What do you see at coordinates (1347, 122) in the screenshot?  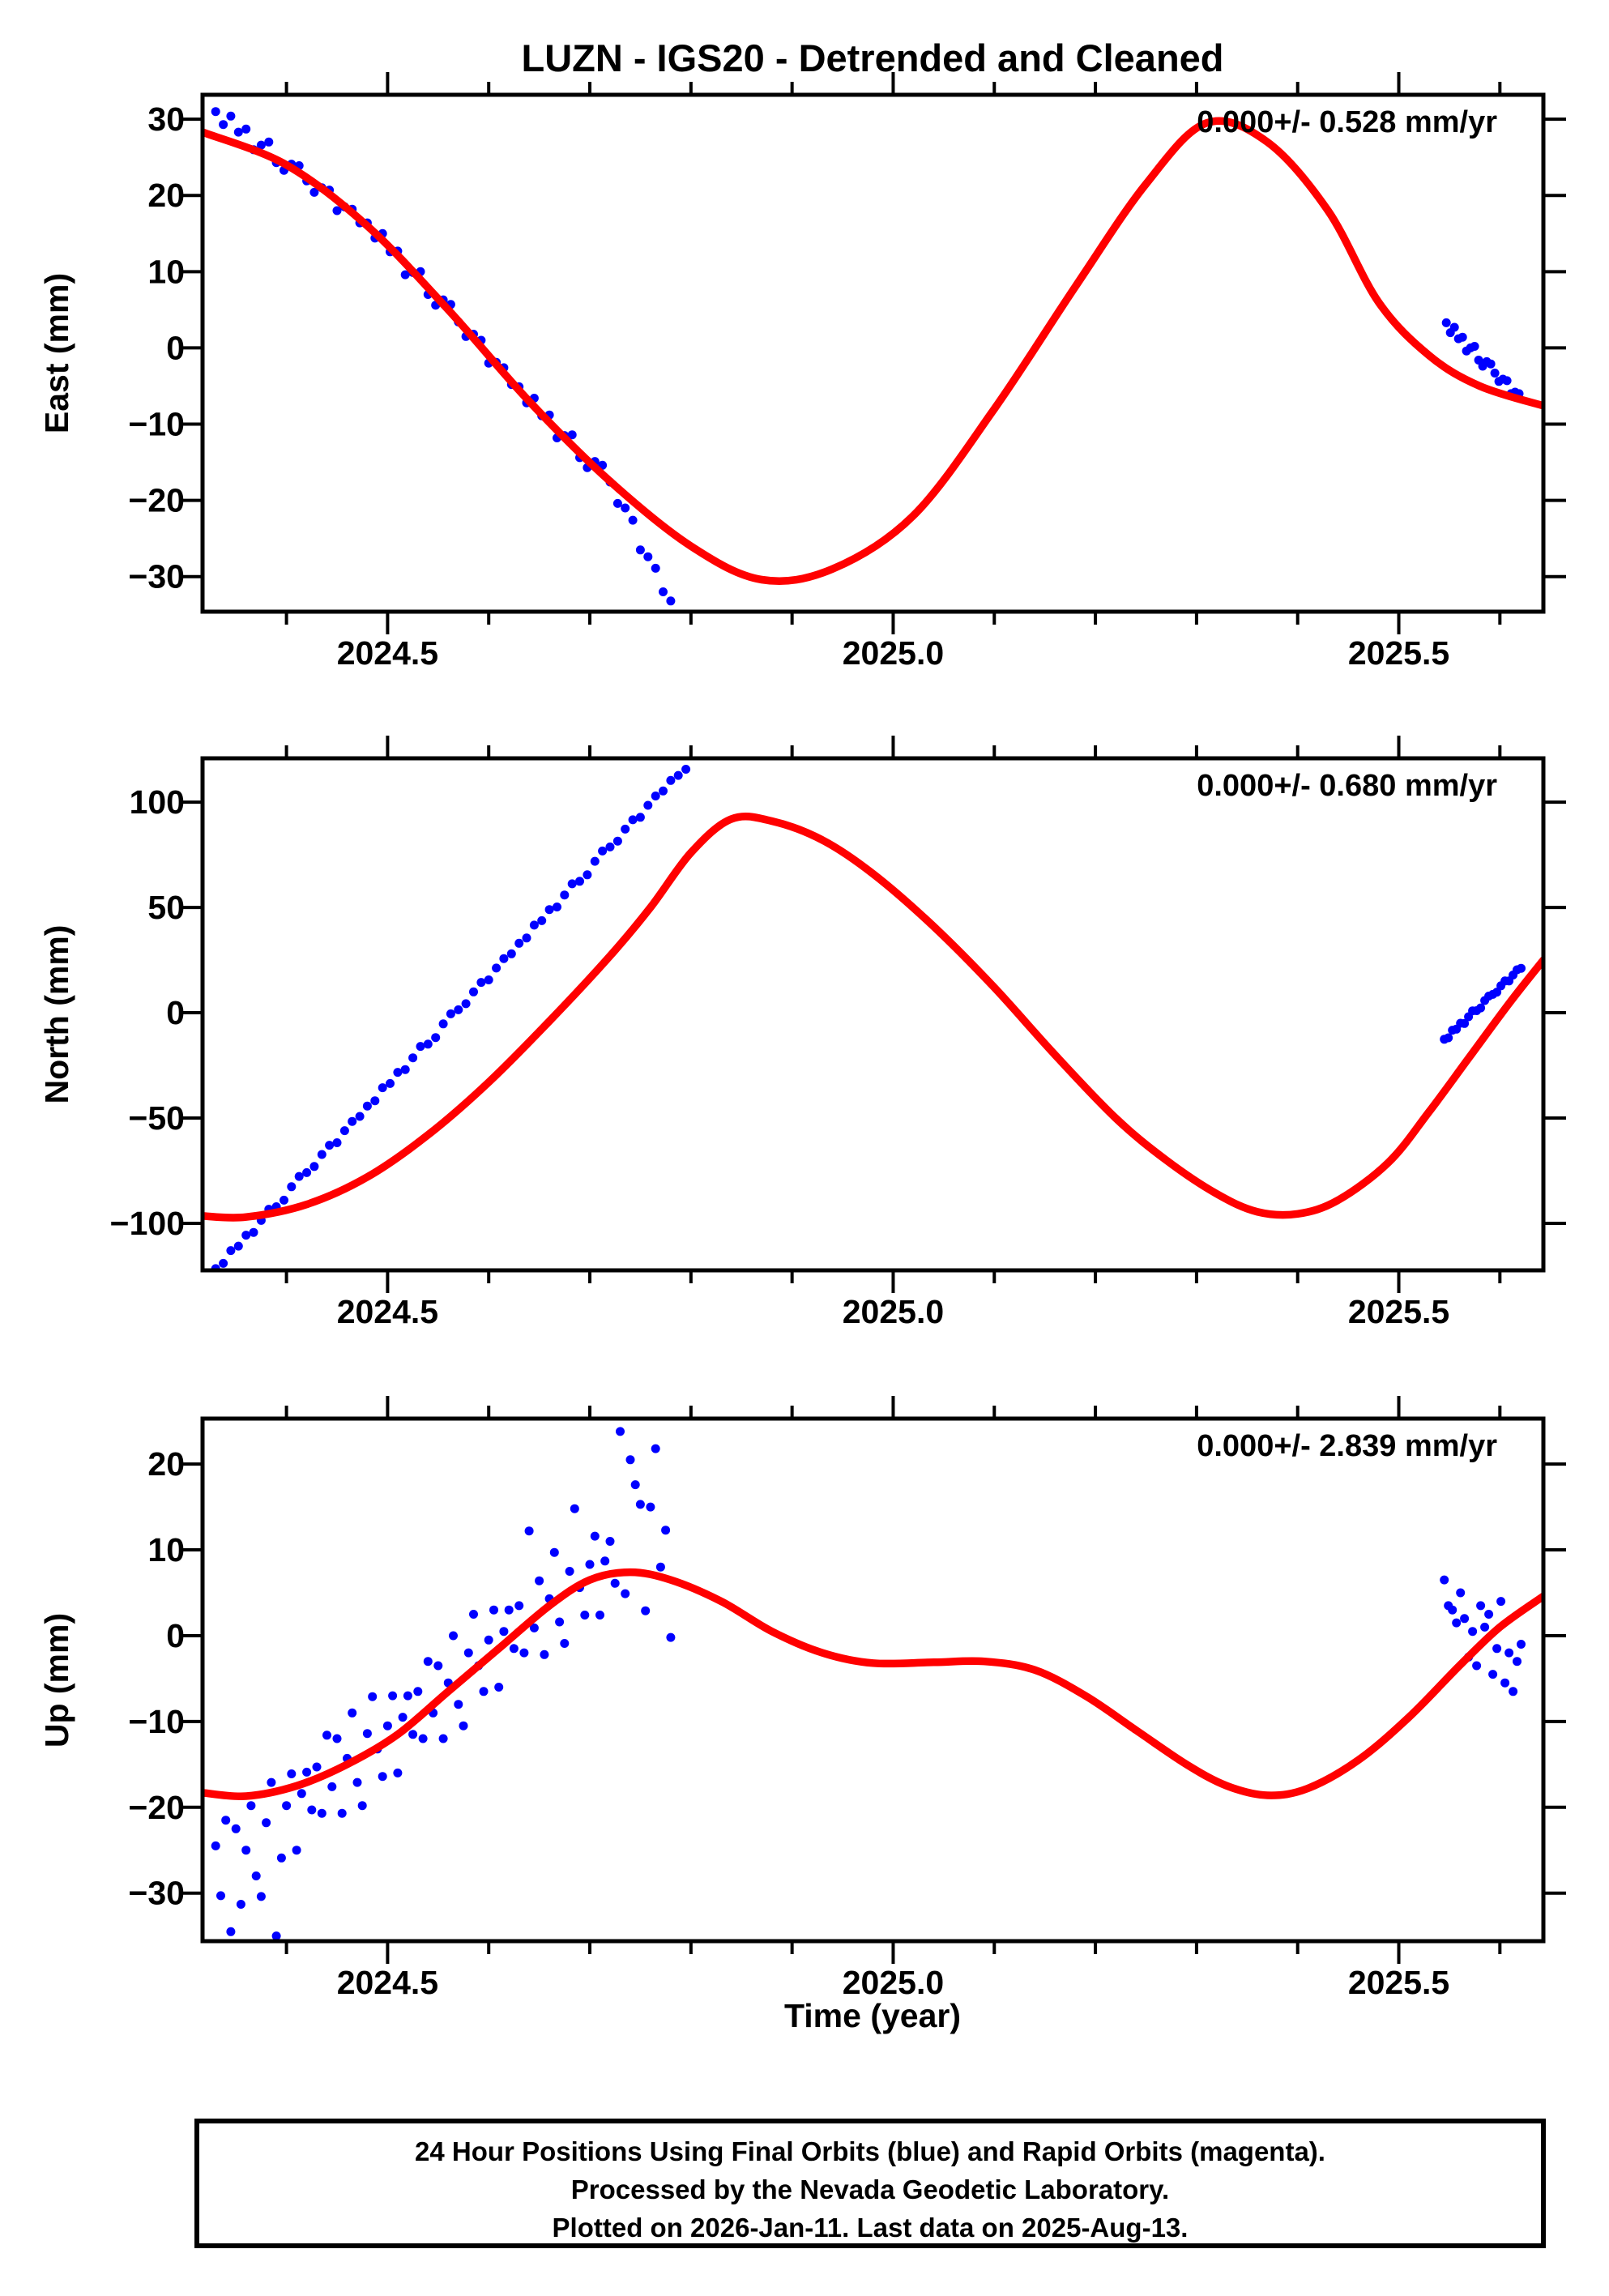 I see `east-rate-annotation: 0.000+/- 0.528 mm/yr` at bounding box center [1347, 122].